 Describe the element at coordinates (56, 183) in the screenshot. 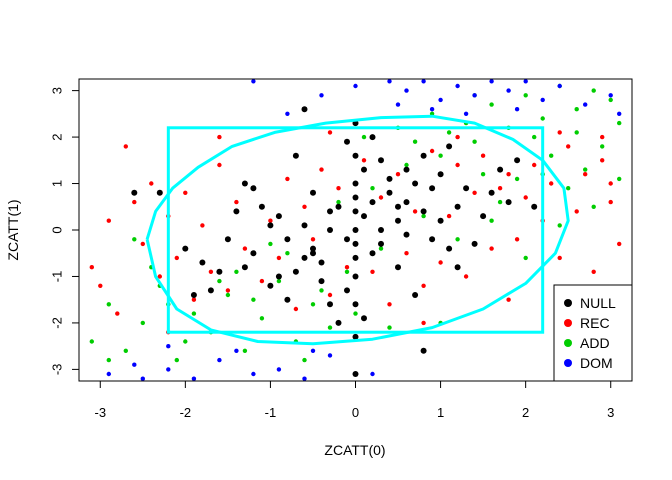

I see `y-tick-label: 1` at that location.